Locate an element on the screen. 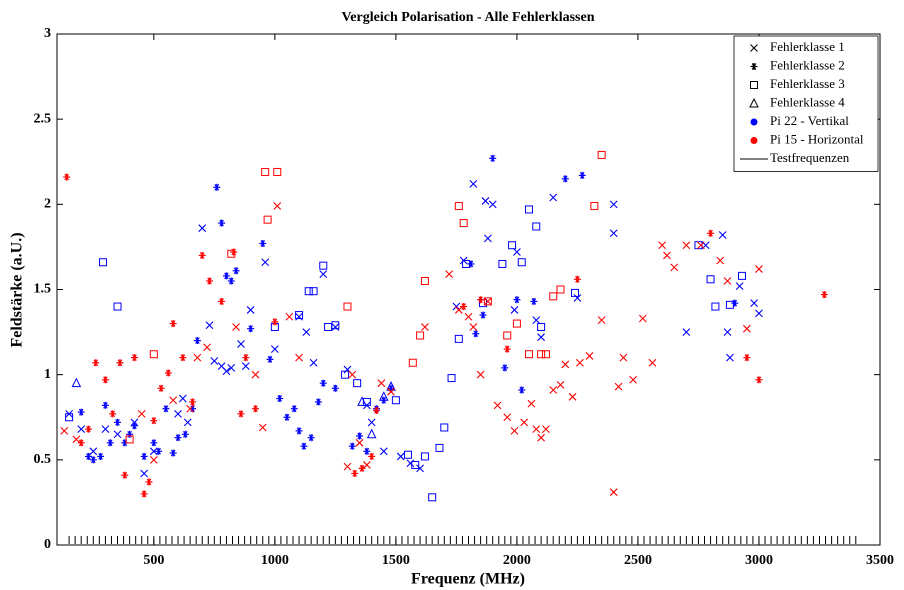  legend-symbol is located at coordinates (754, 102).